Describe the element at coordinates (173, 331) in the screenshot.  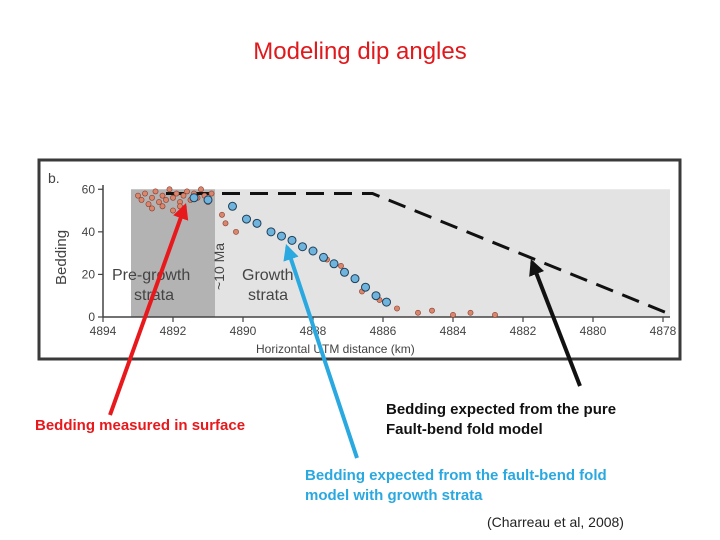
I see `x-tick-label: 4892` at that location.